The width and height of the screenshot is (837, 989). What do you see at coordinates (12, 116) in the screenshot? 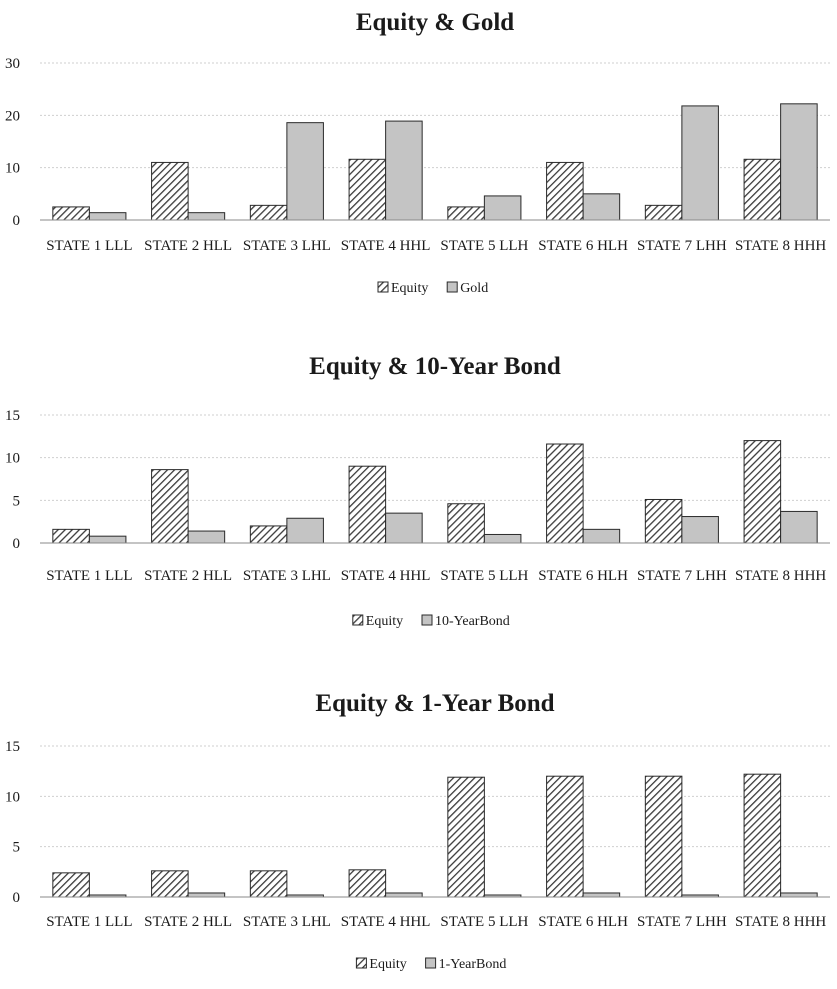
I see `y-tick-label: 20` at bounding box center [12, 116].